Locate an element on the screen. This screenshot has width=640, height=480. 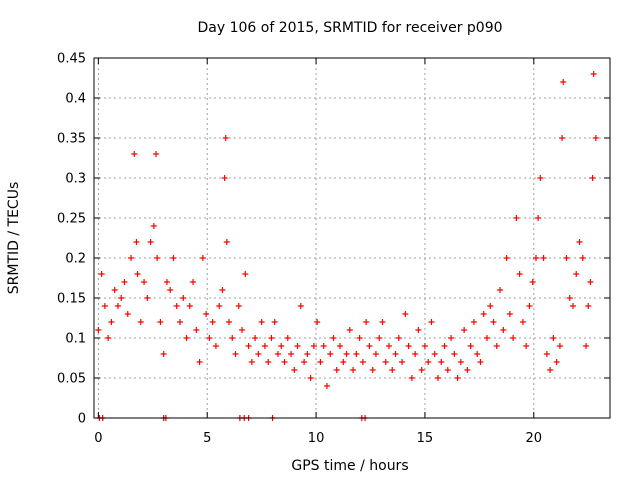
y-tick-label: 0.4 is located at coordinates (75, 99).